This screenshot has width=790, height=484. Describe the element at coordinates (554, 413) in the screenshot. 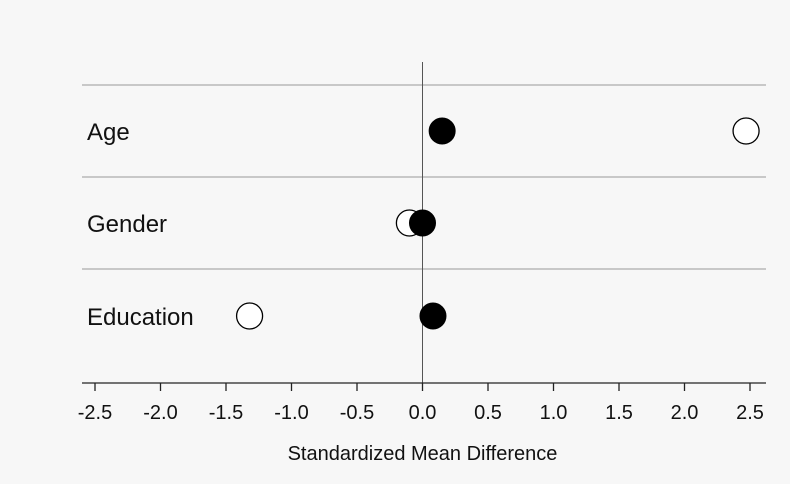

I see `x-tick-label: 1.0` at that location.